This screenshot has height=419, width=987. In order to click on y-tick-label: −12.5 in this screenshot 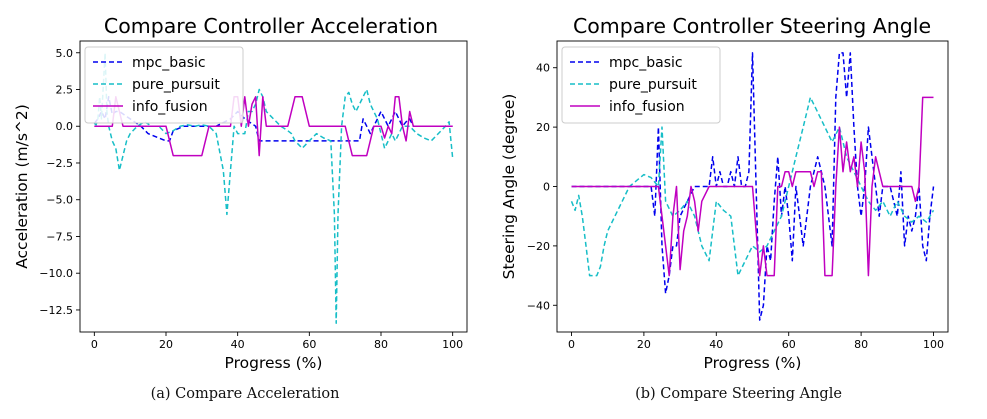, I will do `click(56, 310)`.